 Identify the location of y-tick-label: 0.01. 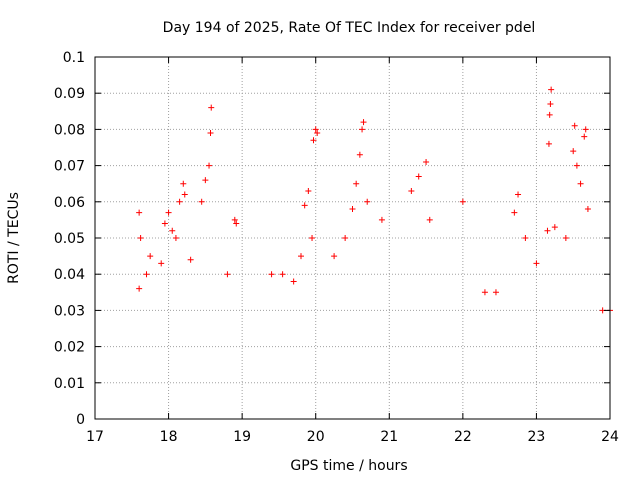
(69, 384).